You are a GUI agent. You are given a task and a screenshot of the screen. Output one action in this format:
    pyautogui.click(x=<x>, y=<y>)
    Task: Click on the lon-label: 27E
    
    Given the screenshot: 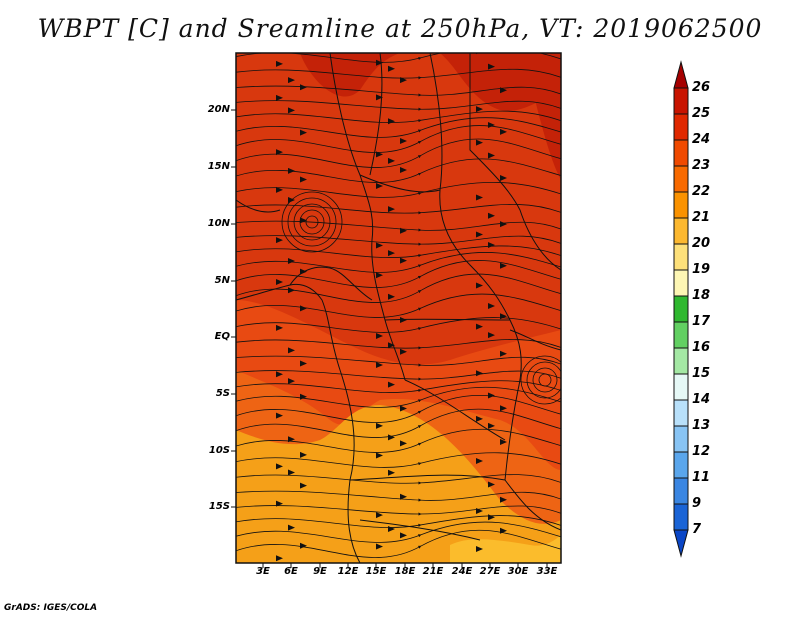 What is the action you would take?
    pyautogui.click(x=490, y=571)
    